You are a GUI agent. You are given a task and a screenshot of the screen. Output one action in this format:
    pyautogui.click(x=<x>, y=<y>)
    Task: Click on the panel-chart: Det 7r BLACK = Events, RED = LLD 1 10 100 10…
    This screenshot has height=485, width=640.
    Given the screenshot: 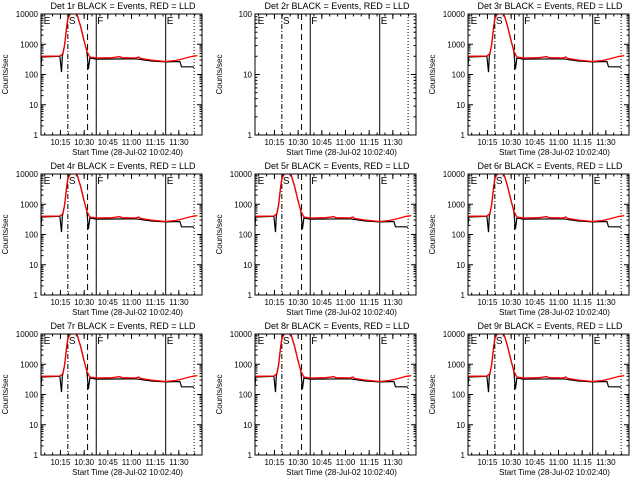 What is the action you would take?
    pyautogui.click(x=102, y=399)
    